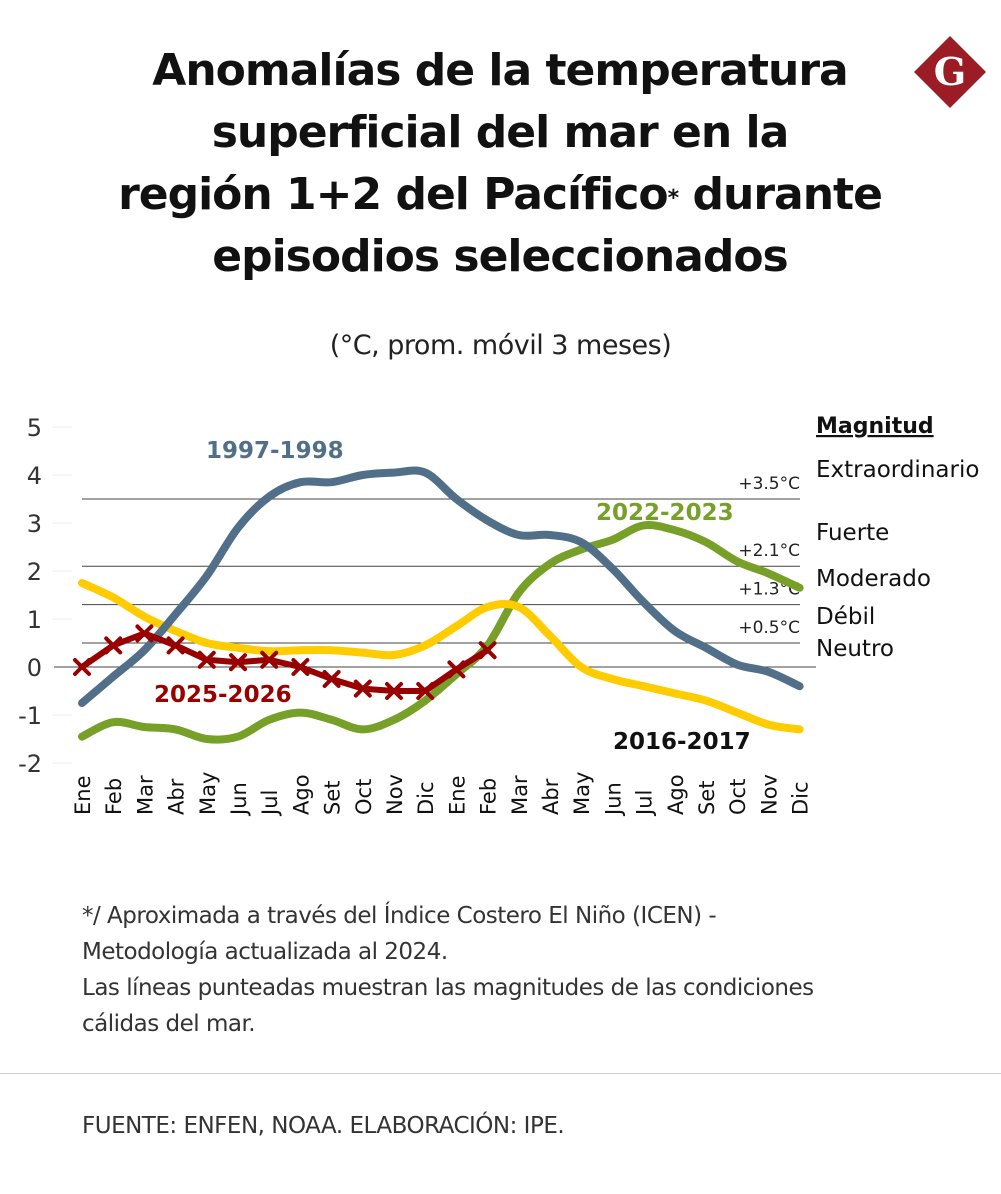 The image size is (1001, 1194). What do you see at coordinates (769, 628) in the screenshot?
I see `threshold-label: +0.5°C` at bounding box center [769, 628].